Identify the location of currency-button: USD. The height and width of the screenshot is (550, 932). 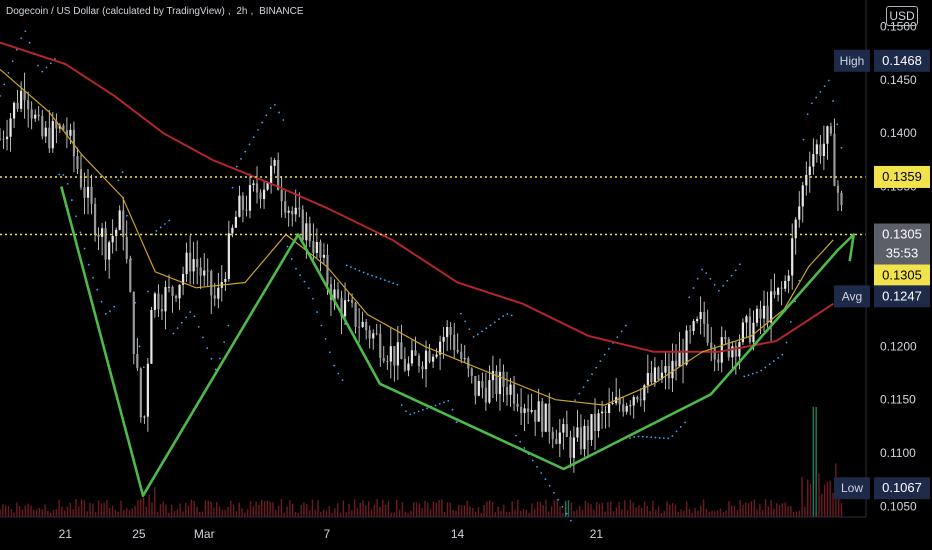
(902, 16).